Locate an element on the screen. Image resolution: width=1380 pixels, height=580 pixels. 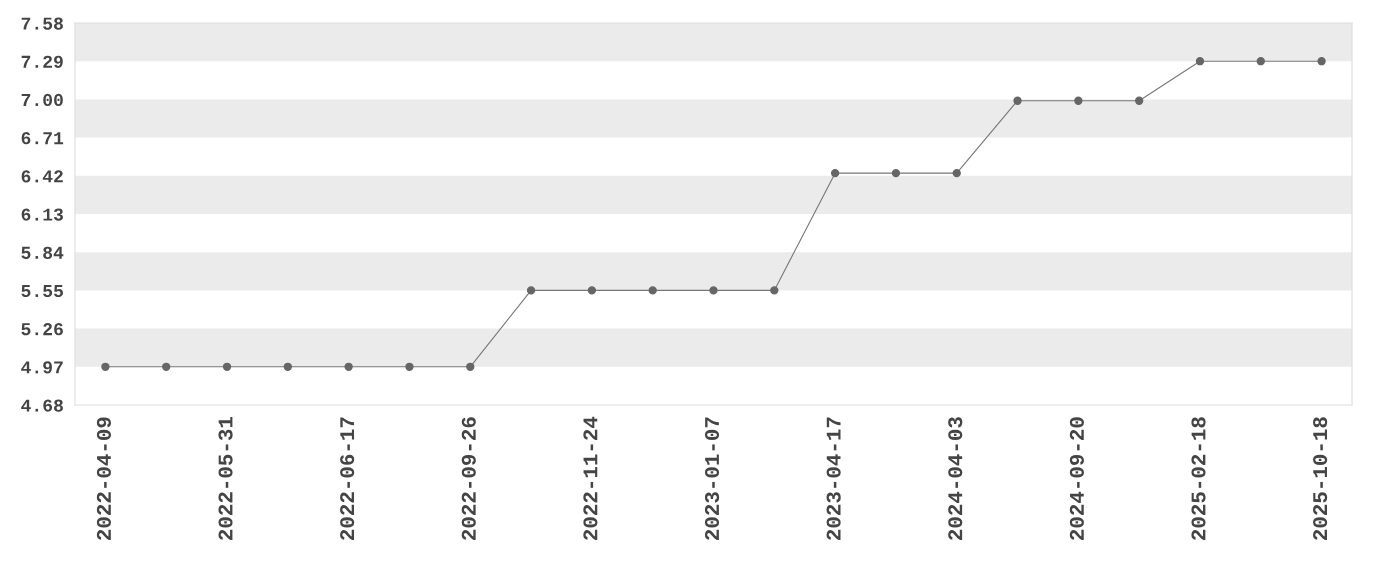
x-tick-label: 2024-09-20 is located at coordinates (1076, 478).